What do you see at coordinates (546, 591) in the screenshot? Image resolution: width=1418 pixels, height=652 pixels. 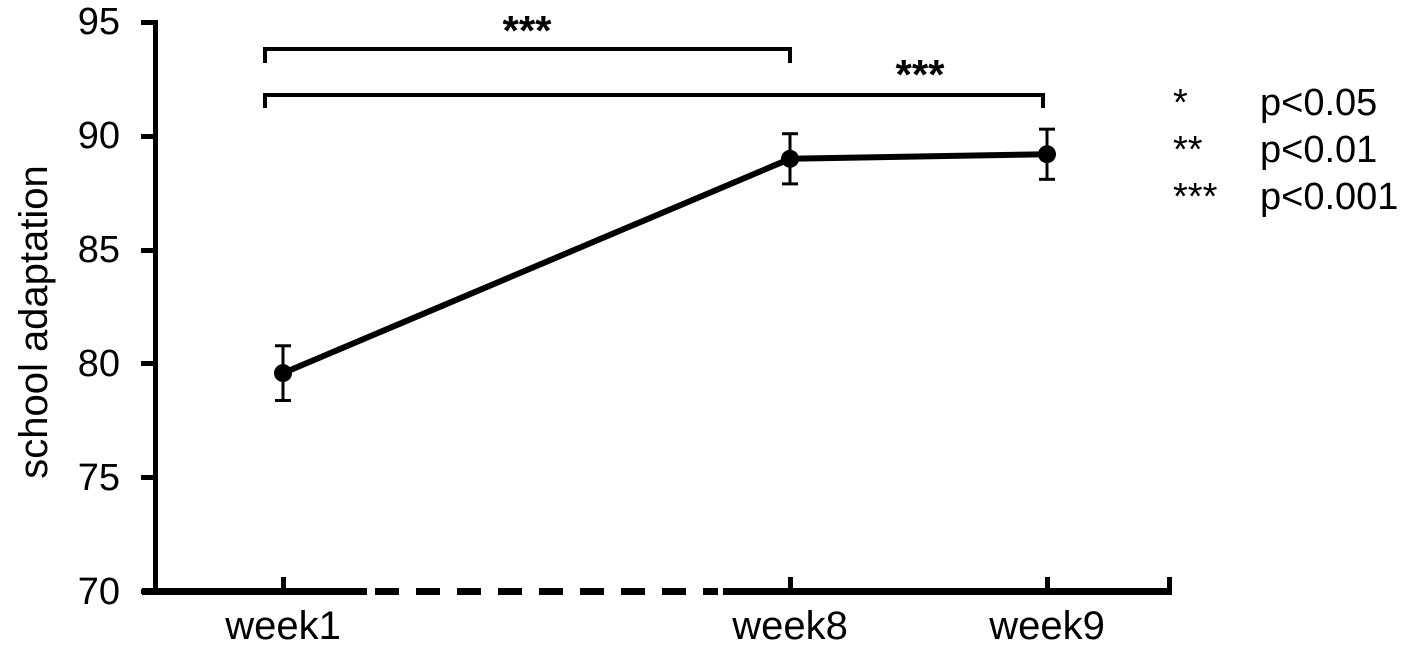 I see `x-axis-break-dashes` at bounding box center [546, 591].